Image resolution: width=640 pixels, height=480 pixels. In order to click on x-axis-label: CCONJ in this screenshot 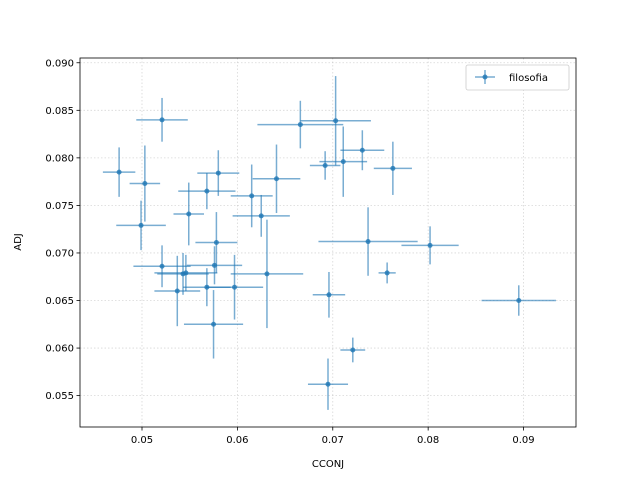, I will do `click(328, 464)`.